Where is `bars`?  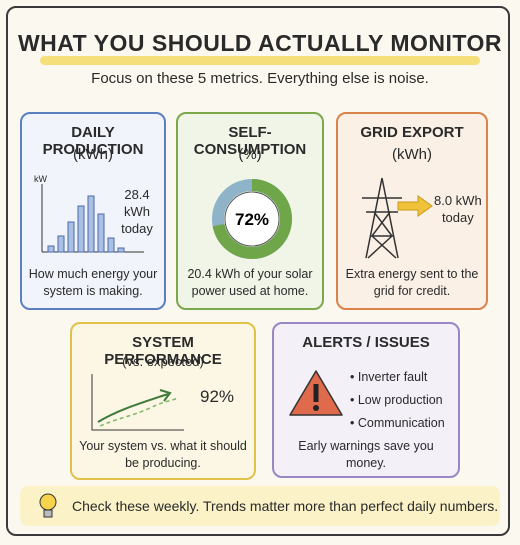 bars is located at coordinates (86, 224).